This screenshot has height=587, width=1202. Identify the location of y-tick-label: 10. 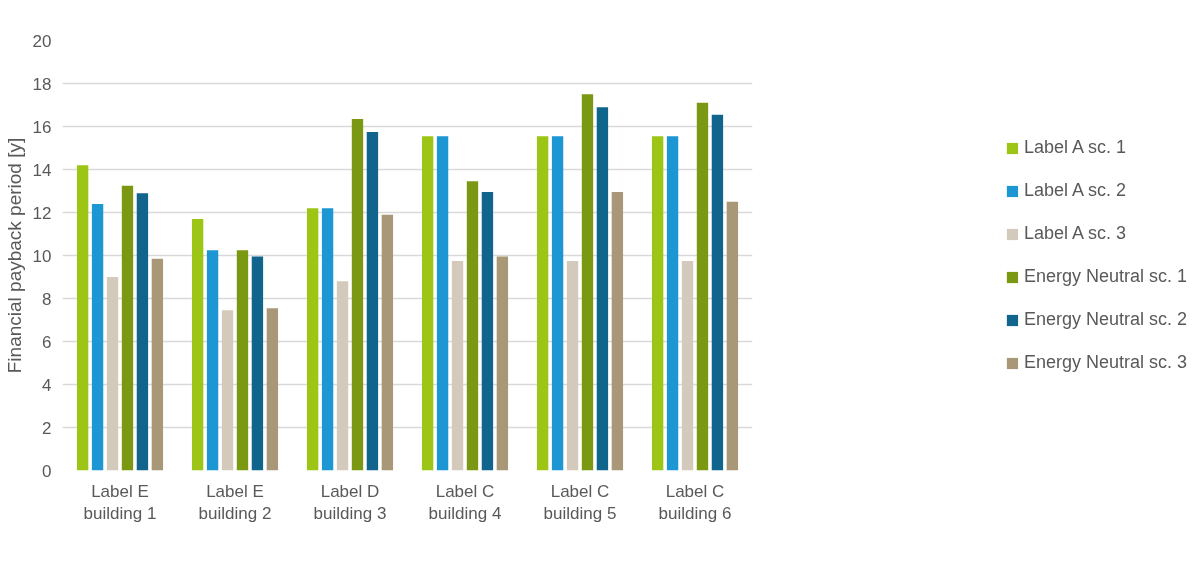
(42, 256).